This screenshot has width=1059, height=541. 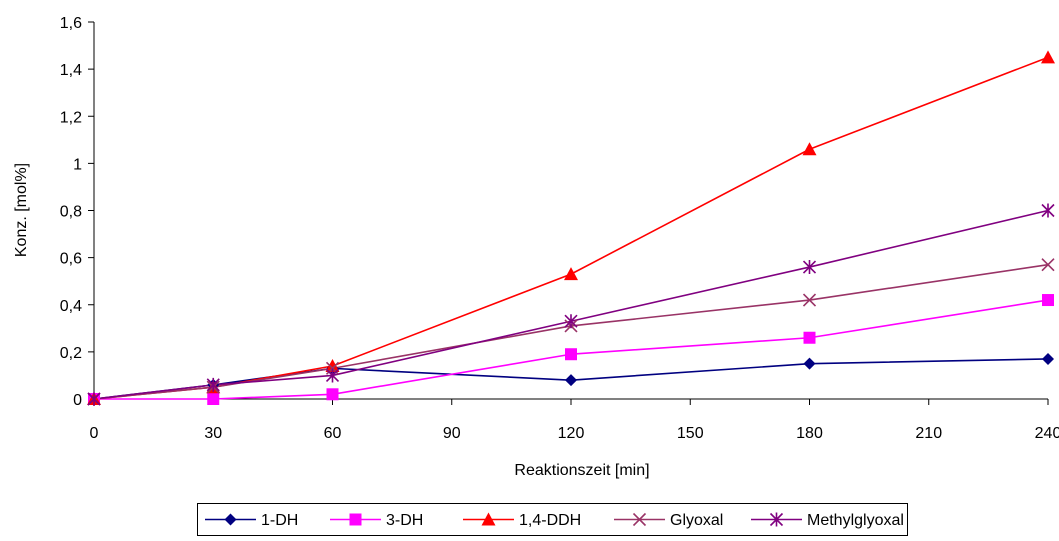 What do you see at coordinates (690, 433) in the screenshot?
I see `x-tick-label: 150` at bounding box center [690, 433].